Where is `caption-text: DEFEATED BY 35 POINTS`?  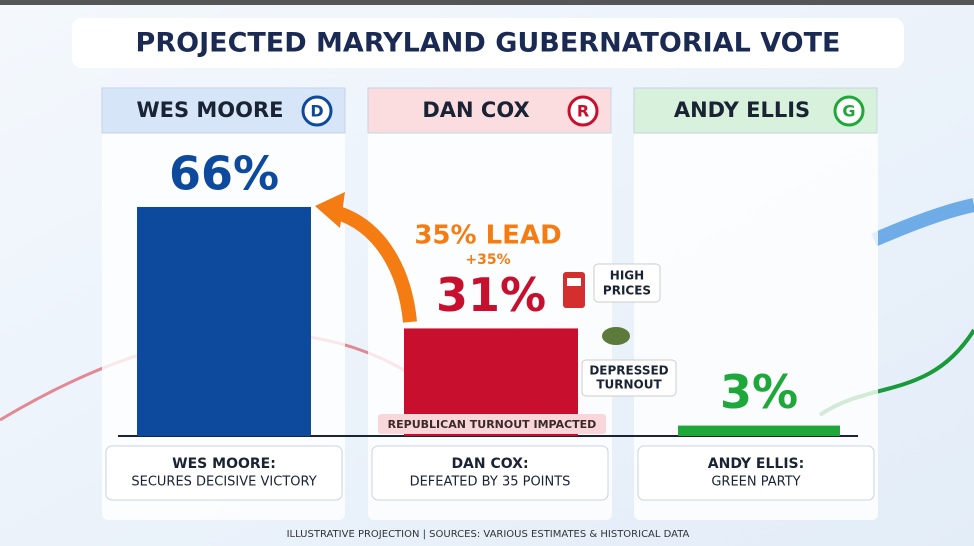 caption-text: DEFEATED BY 35 POINTS is located at coordinates (490, 482).